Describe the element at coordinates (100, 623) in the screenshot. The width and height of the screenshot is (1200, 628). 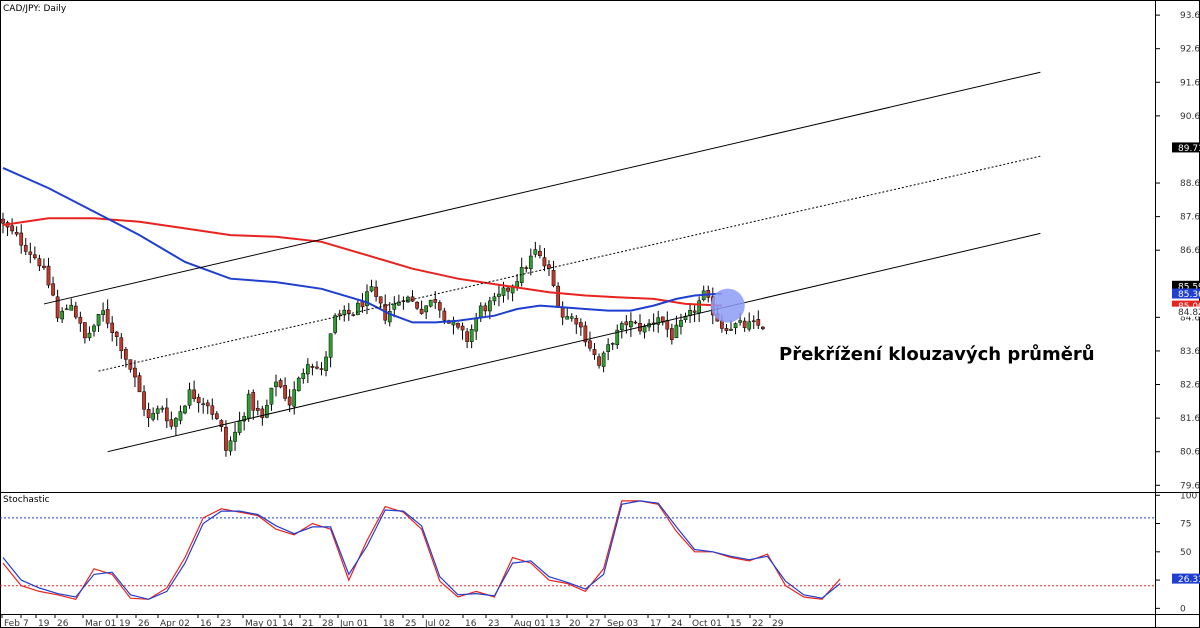
I see `time-tick-label: Mar 01` at that location.